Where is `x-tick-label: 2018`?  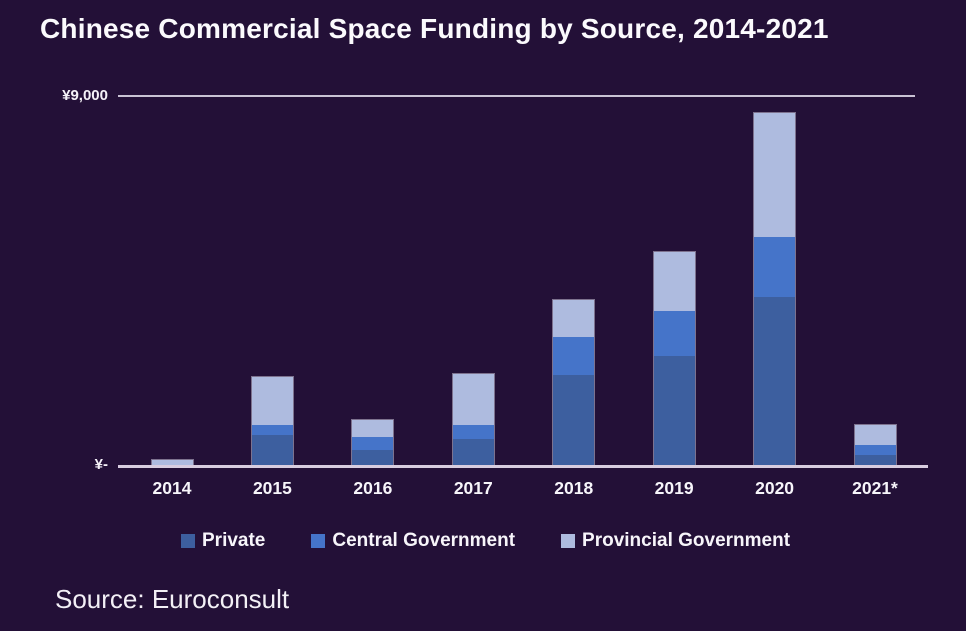
x-tick-label: 2018 is located at coordinates (574, 488).